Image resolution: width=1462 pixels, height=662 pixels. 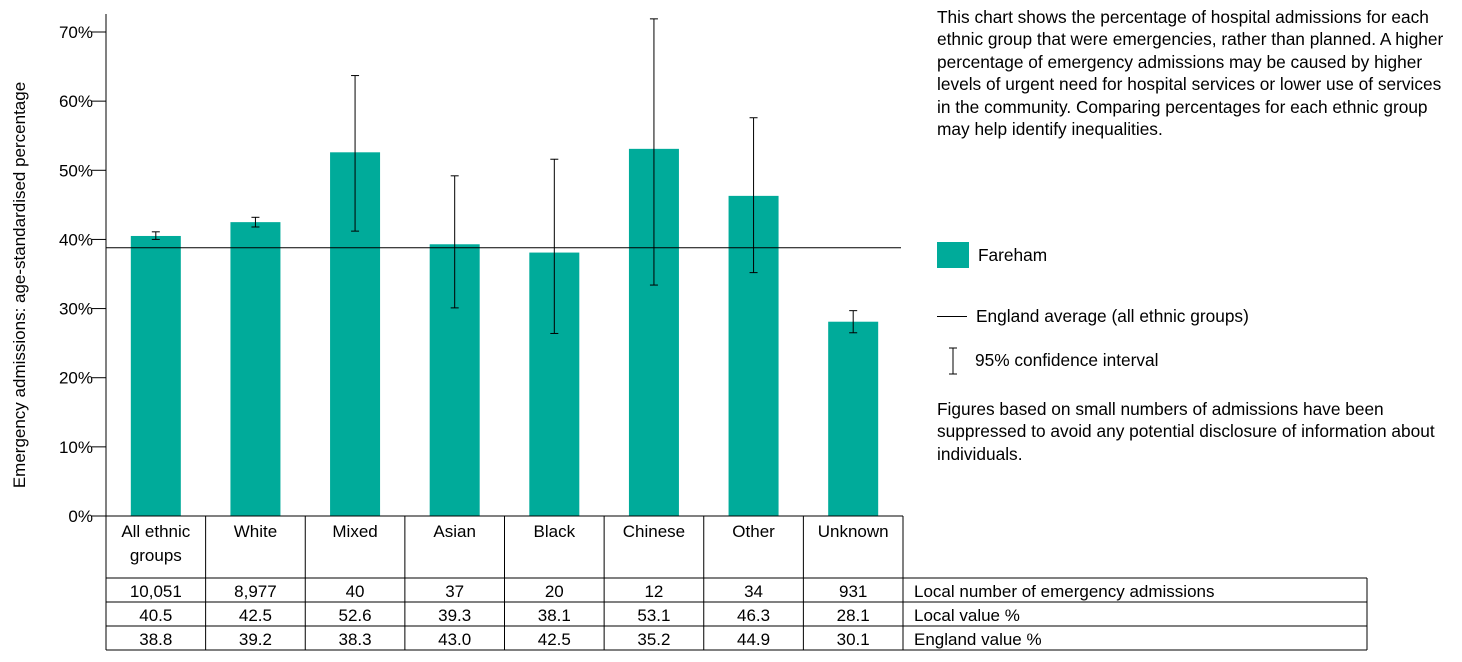 I want to click on table-cell: 35.2, so click(x=653, y=639).